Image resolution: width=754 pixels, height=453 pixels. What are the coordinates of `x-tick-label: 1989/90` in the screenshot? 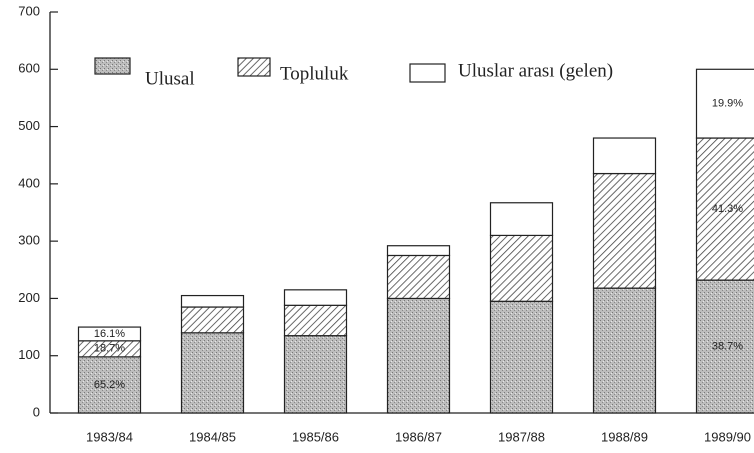 It's located at (727, 436).